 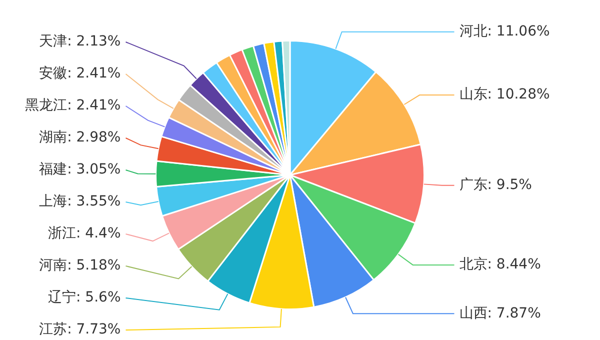 I want to click on slice-label: 福建: 3.05%, so click(x=80, y=170).